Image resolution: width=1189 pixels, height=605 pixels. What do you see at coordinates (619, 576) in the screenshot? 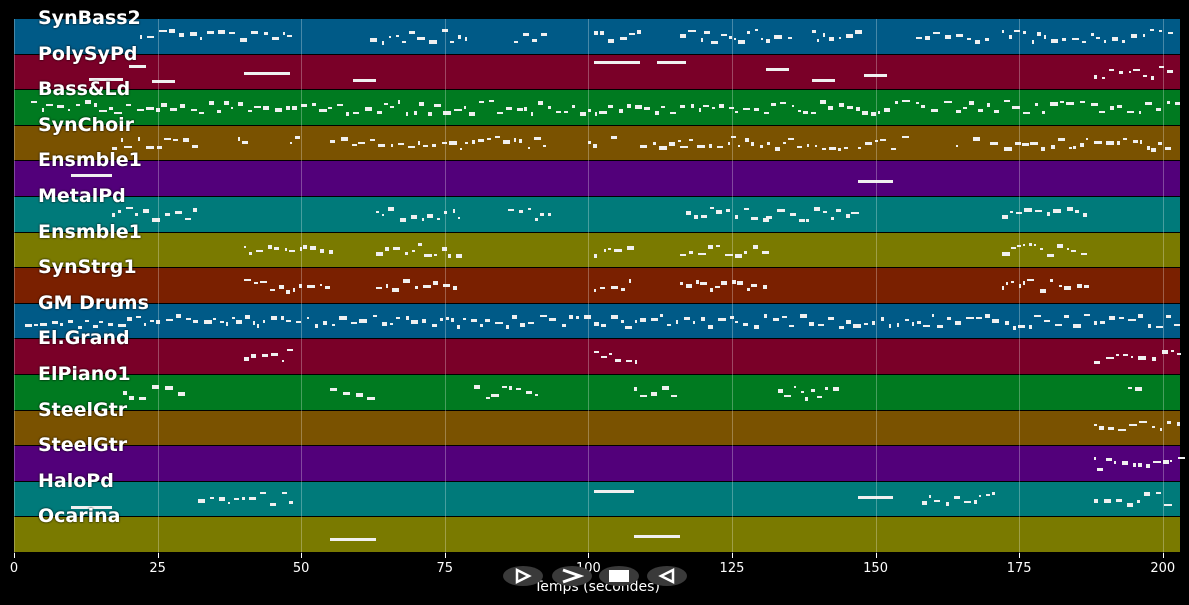
I see `stop-button` at bounding box center [619, 576].